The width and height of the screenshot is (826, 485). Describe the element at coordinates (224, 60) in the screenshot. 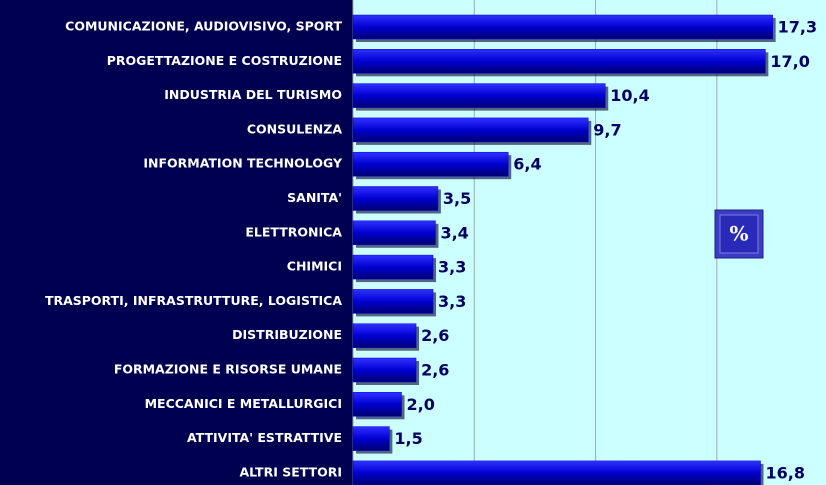

I see `category-label: PROGETTAZIONE E COSTRUZIONE` at that location.